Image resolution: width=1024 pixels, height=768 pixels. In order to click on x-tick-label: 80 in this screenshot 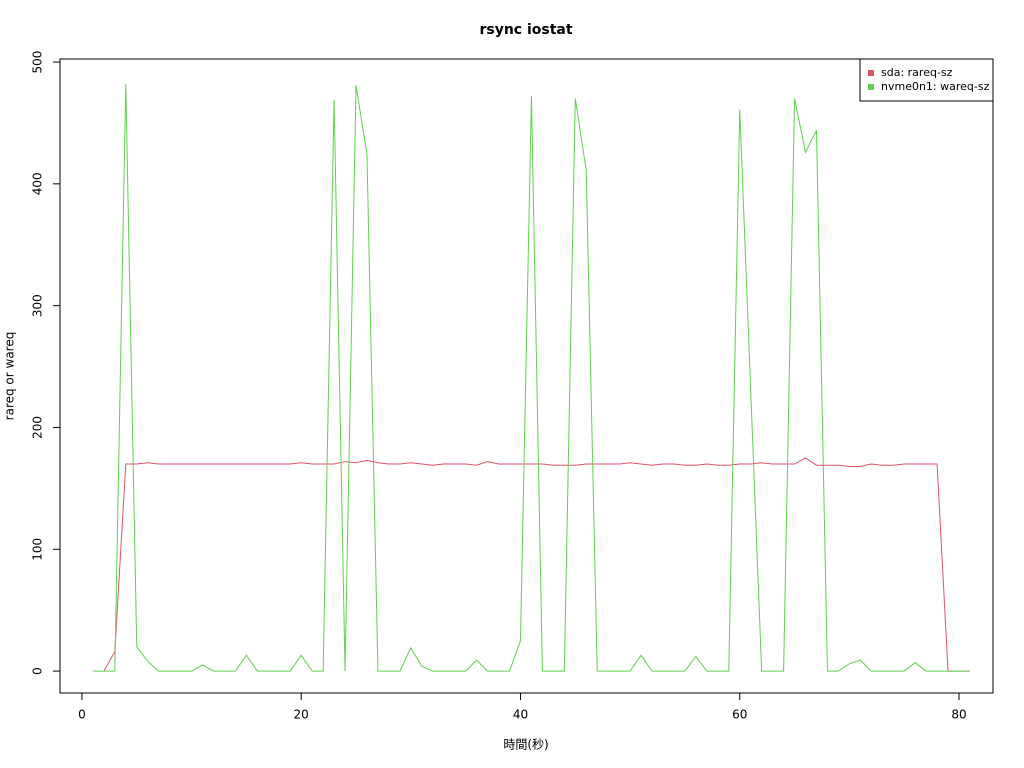, I will do `click(958, 715)`.